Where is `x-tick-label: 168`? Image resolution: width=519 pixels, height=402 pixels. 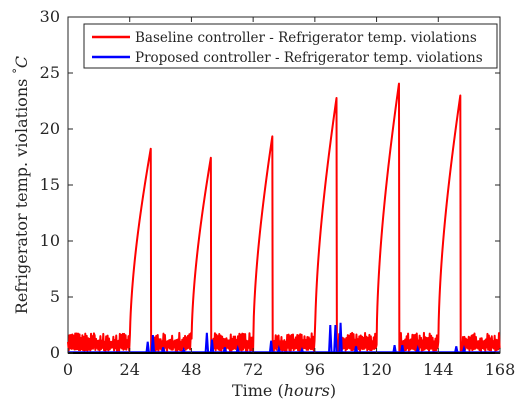 x-tick-label: 168 is located at coordinates (500, 369).